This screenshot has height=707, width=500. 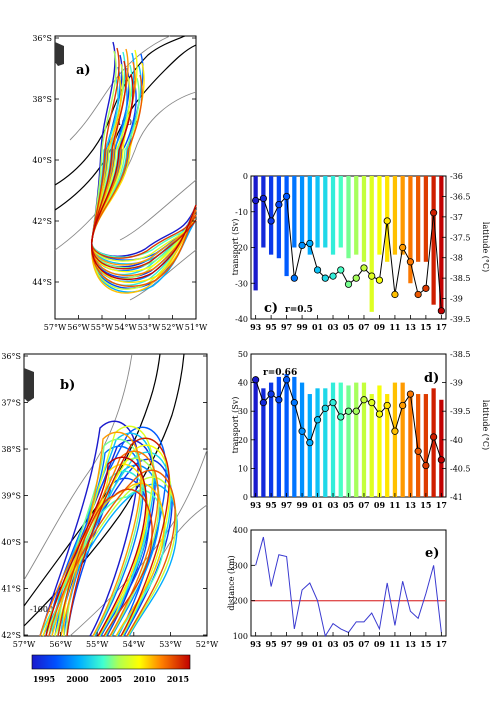 I want to click on lon-tick-label: 54°W, so click(x=125, y=327).